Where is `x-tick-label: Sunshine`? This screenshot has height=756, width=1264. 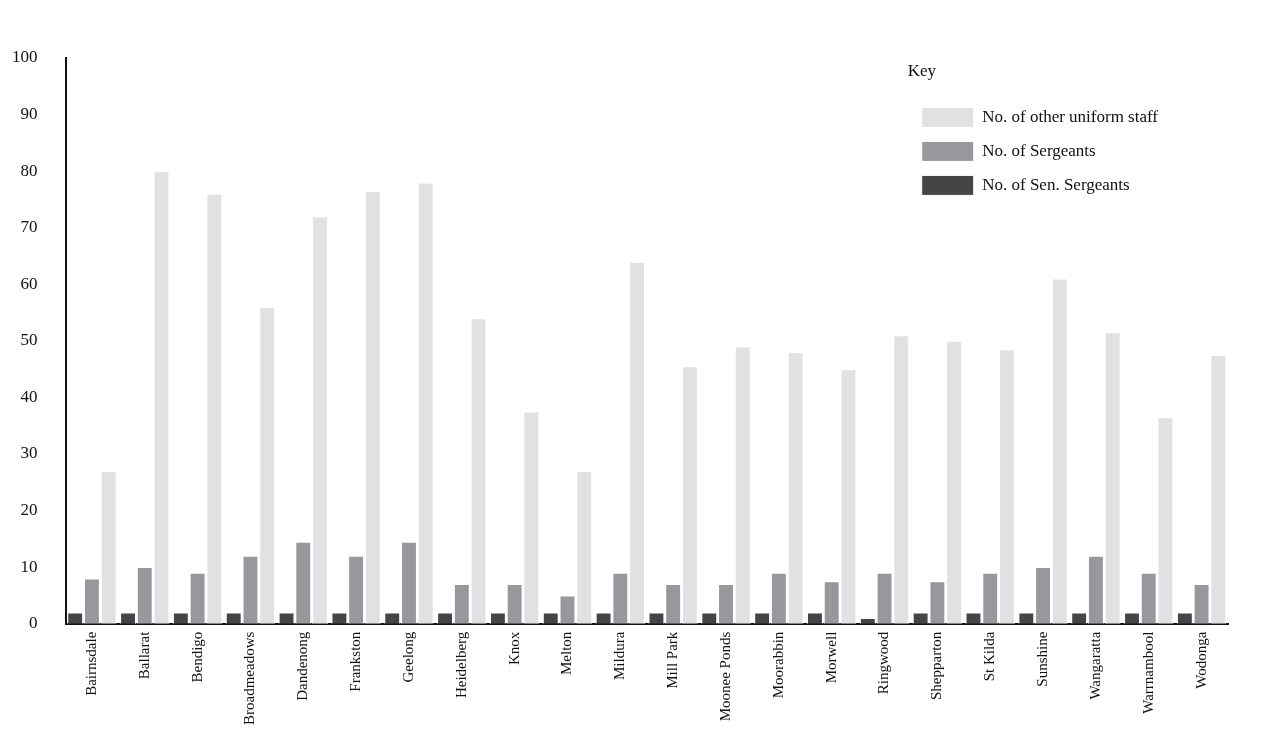 x-tick-label: Sunshine is located at coordinates (1041, 659).